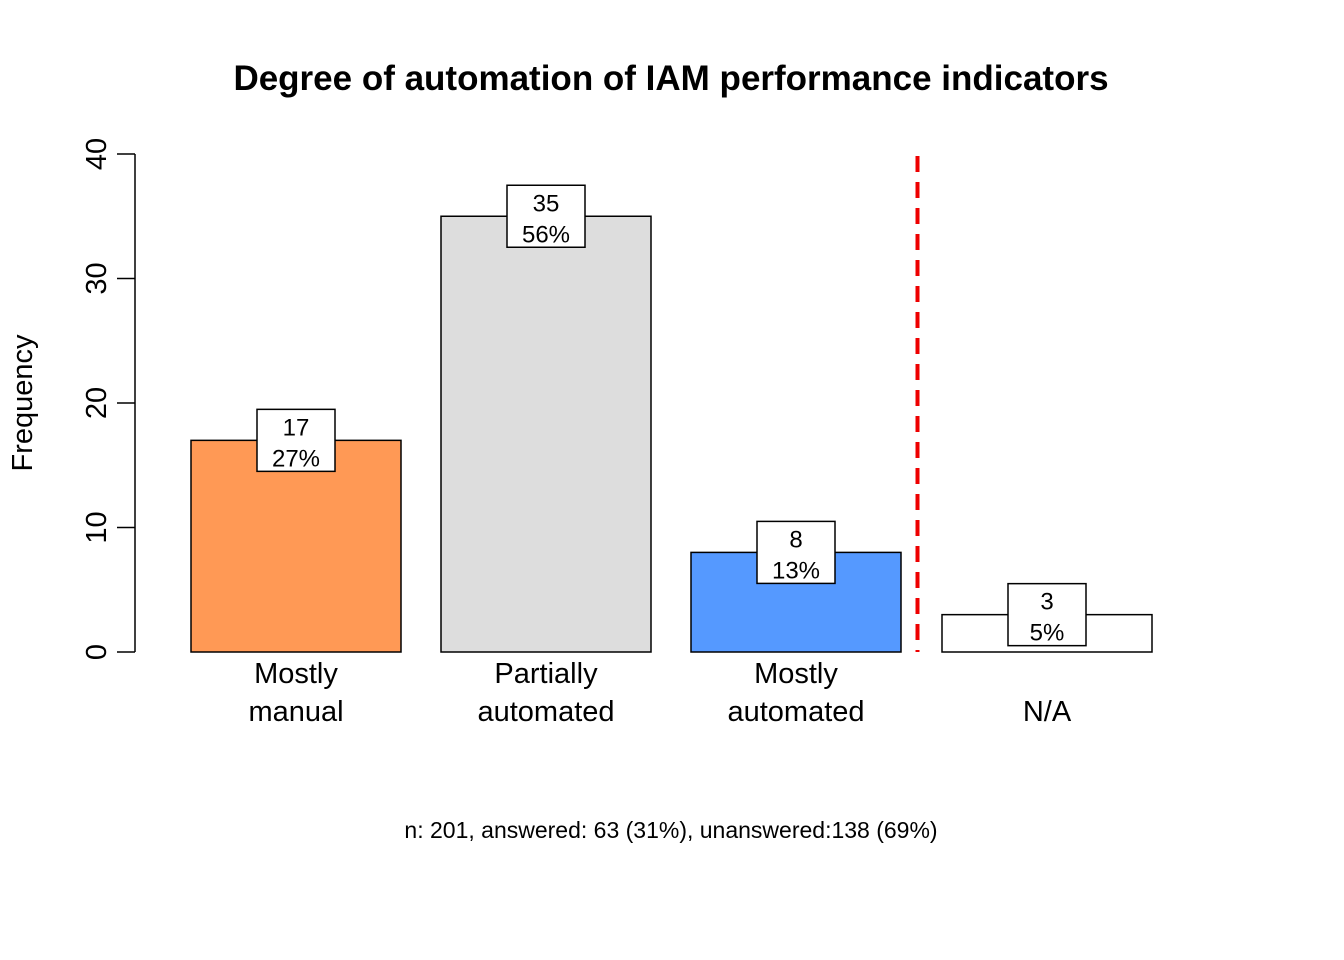 This screenshot has width=1344, height=960. What do you see at coordinates (295, 712) in the screenshot?
I see `x-tick-label: manual` at bounding box center [295, 712].